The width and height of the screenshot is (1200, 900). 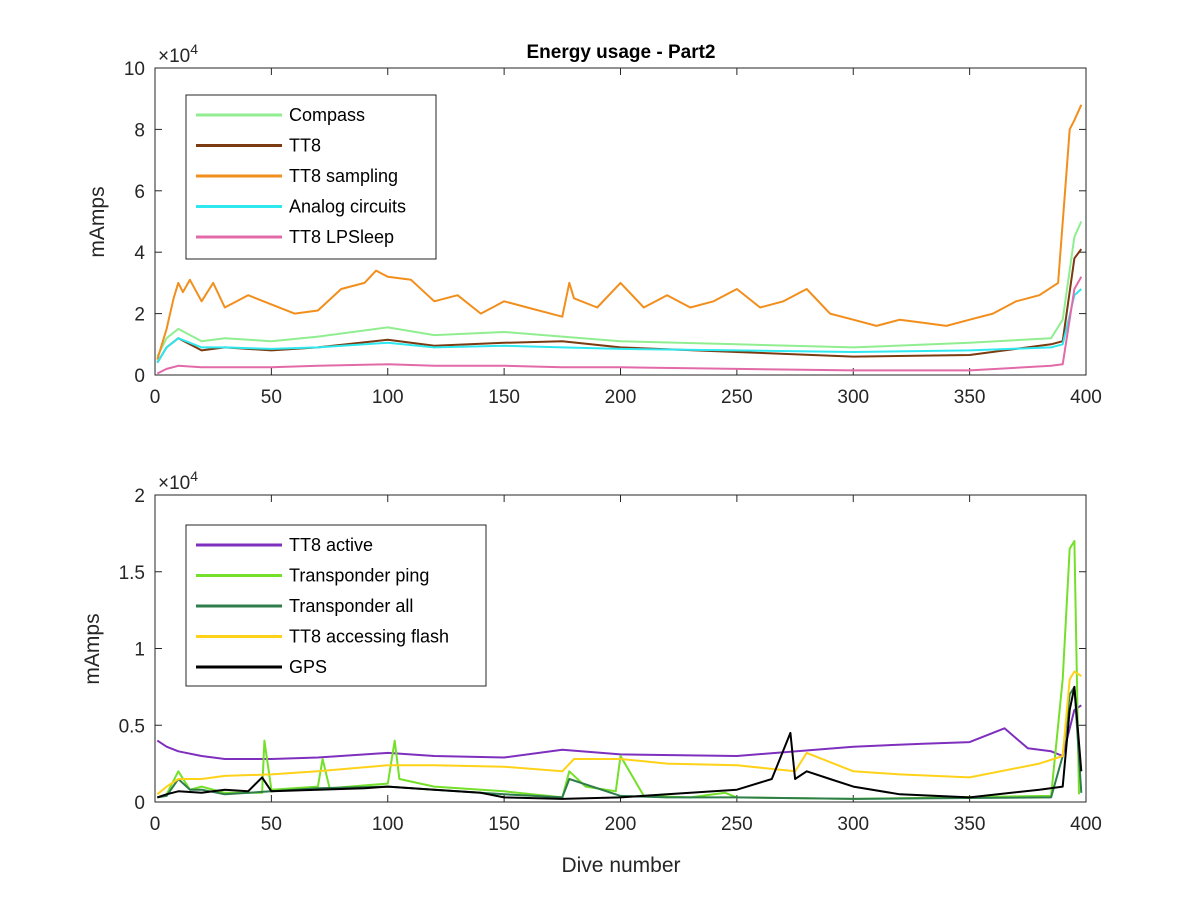 I want to click on series-line-tt8-active, so click(x=619, y=732).